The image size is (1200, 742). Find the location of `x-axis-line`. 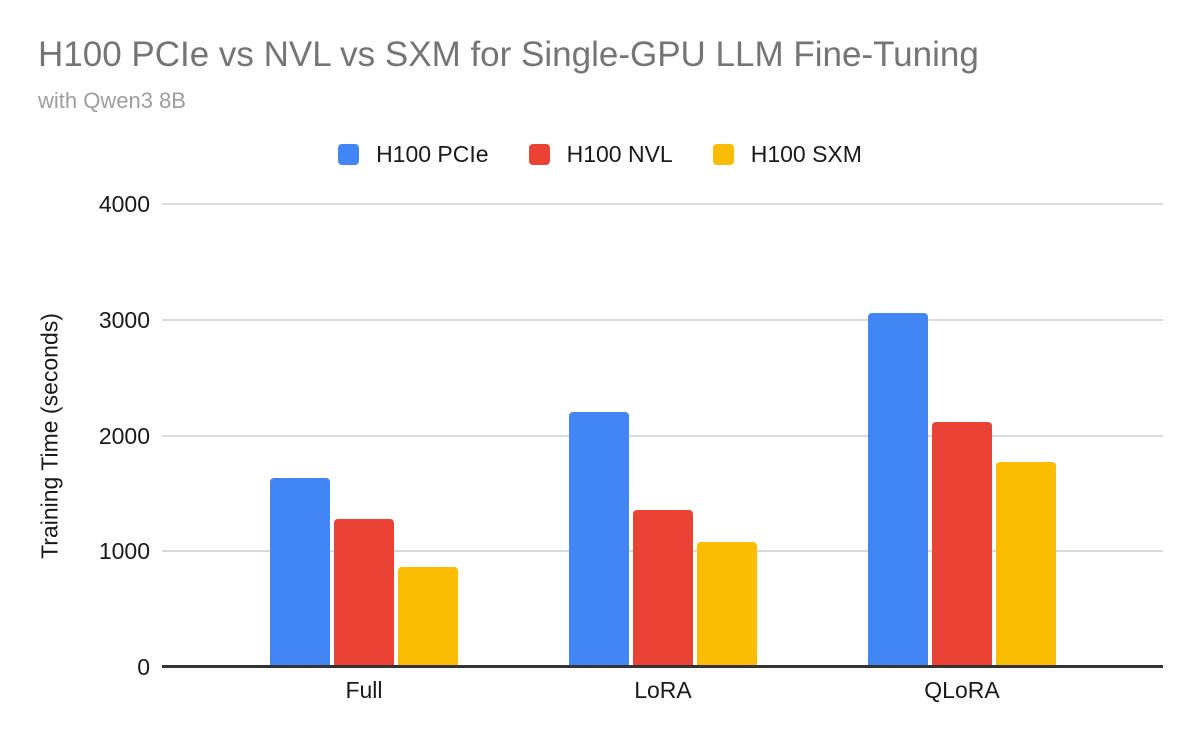

x-axis-line is located at coordinates (662, 666).